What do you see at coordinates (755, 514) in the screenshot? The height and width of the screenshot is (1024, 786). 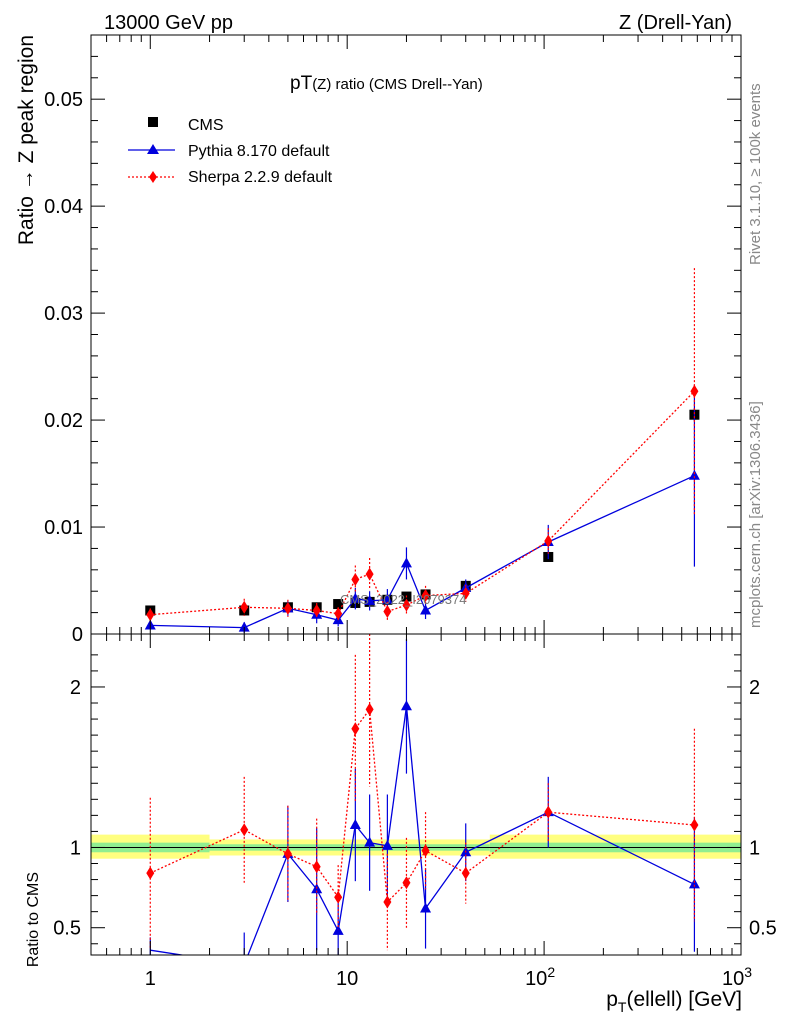 I see `mcplots-label: mcplots.cern.ch [arXiv:1306.3436]` at bounding box center [755, 514].